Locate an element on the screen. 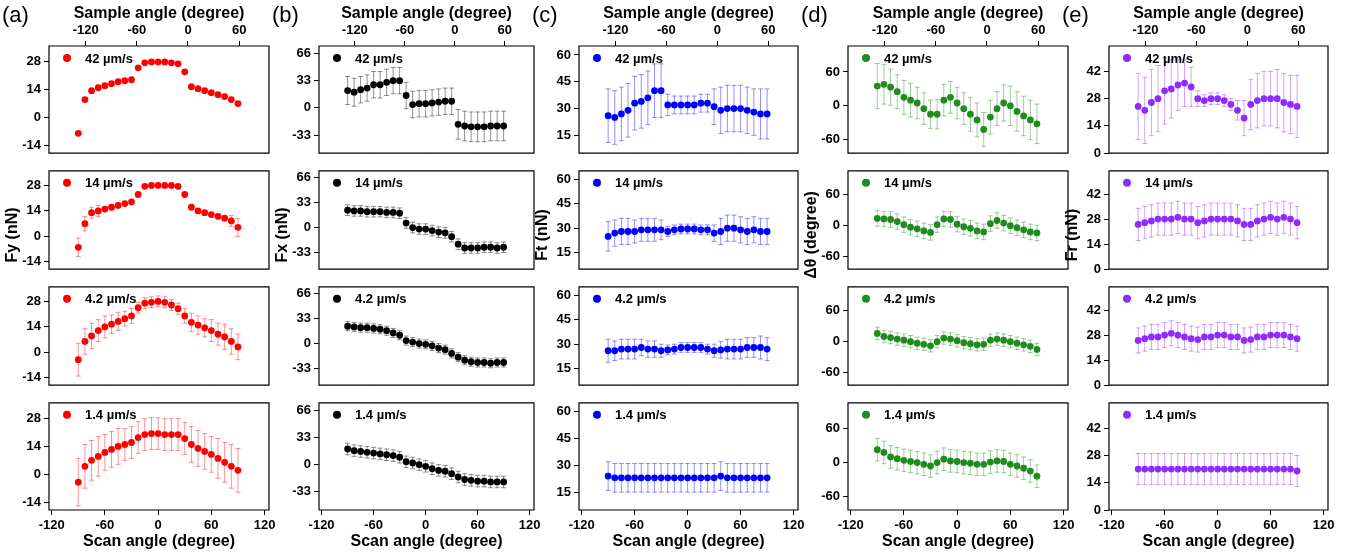  x2-tick-label: 60 is located at coordinates (768, 29).